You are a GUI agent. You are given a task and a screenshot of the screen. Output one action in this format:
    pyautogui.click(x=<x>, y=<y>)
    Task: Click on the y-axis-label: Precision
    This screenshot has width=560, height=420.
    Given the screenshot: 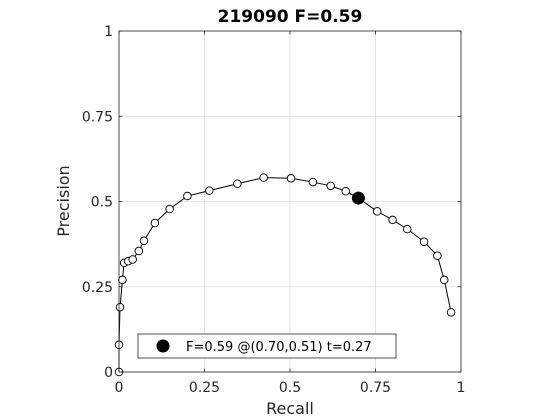 What is the action you would take?
    pyautogui.click(x=63, y=200)
    